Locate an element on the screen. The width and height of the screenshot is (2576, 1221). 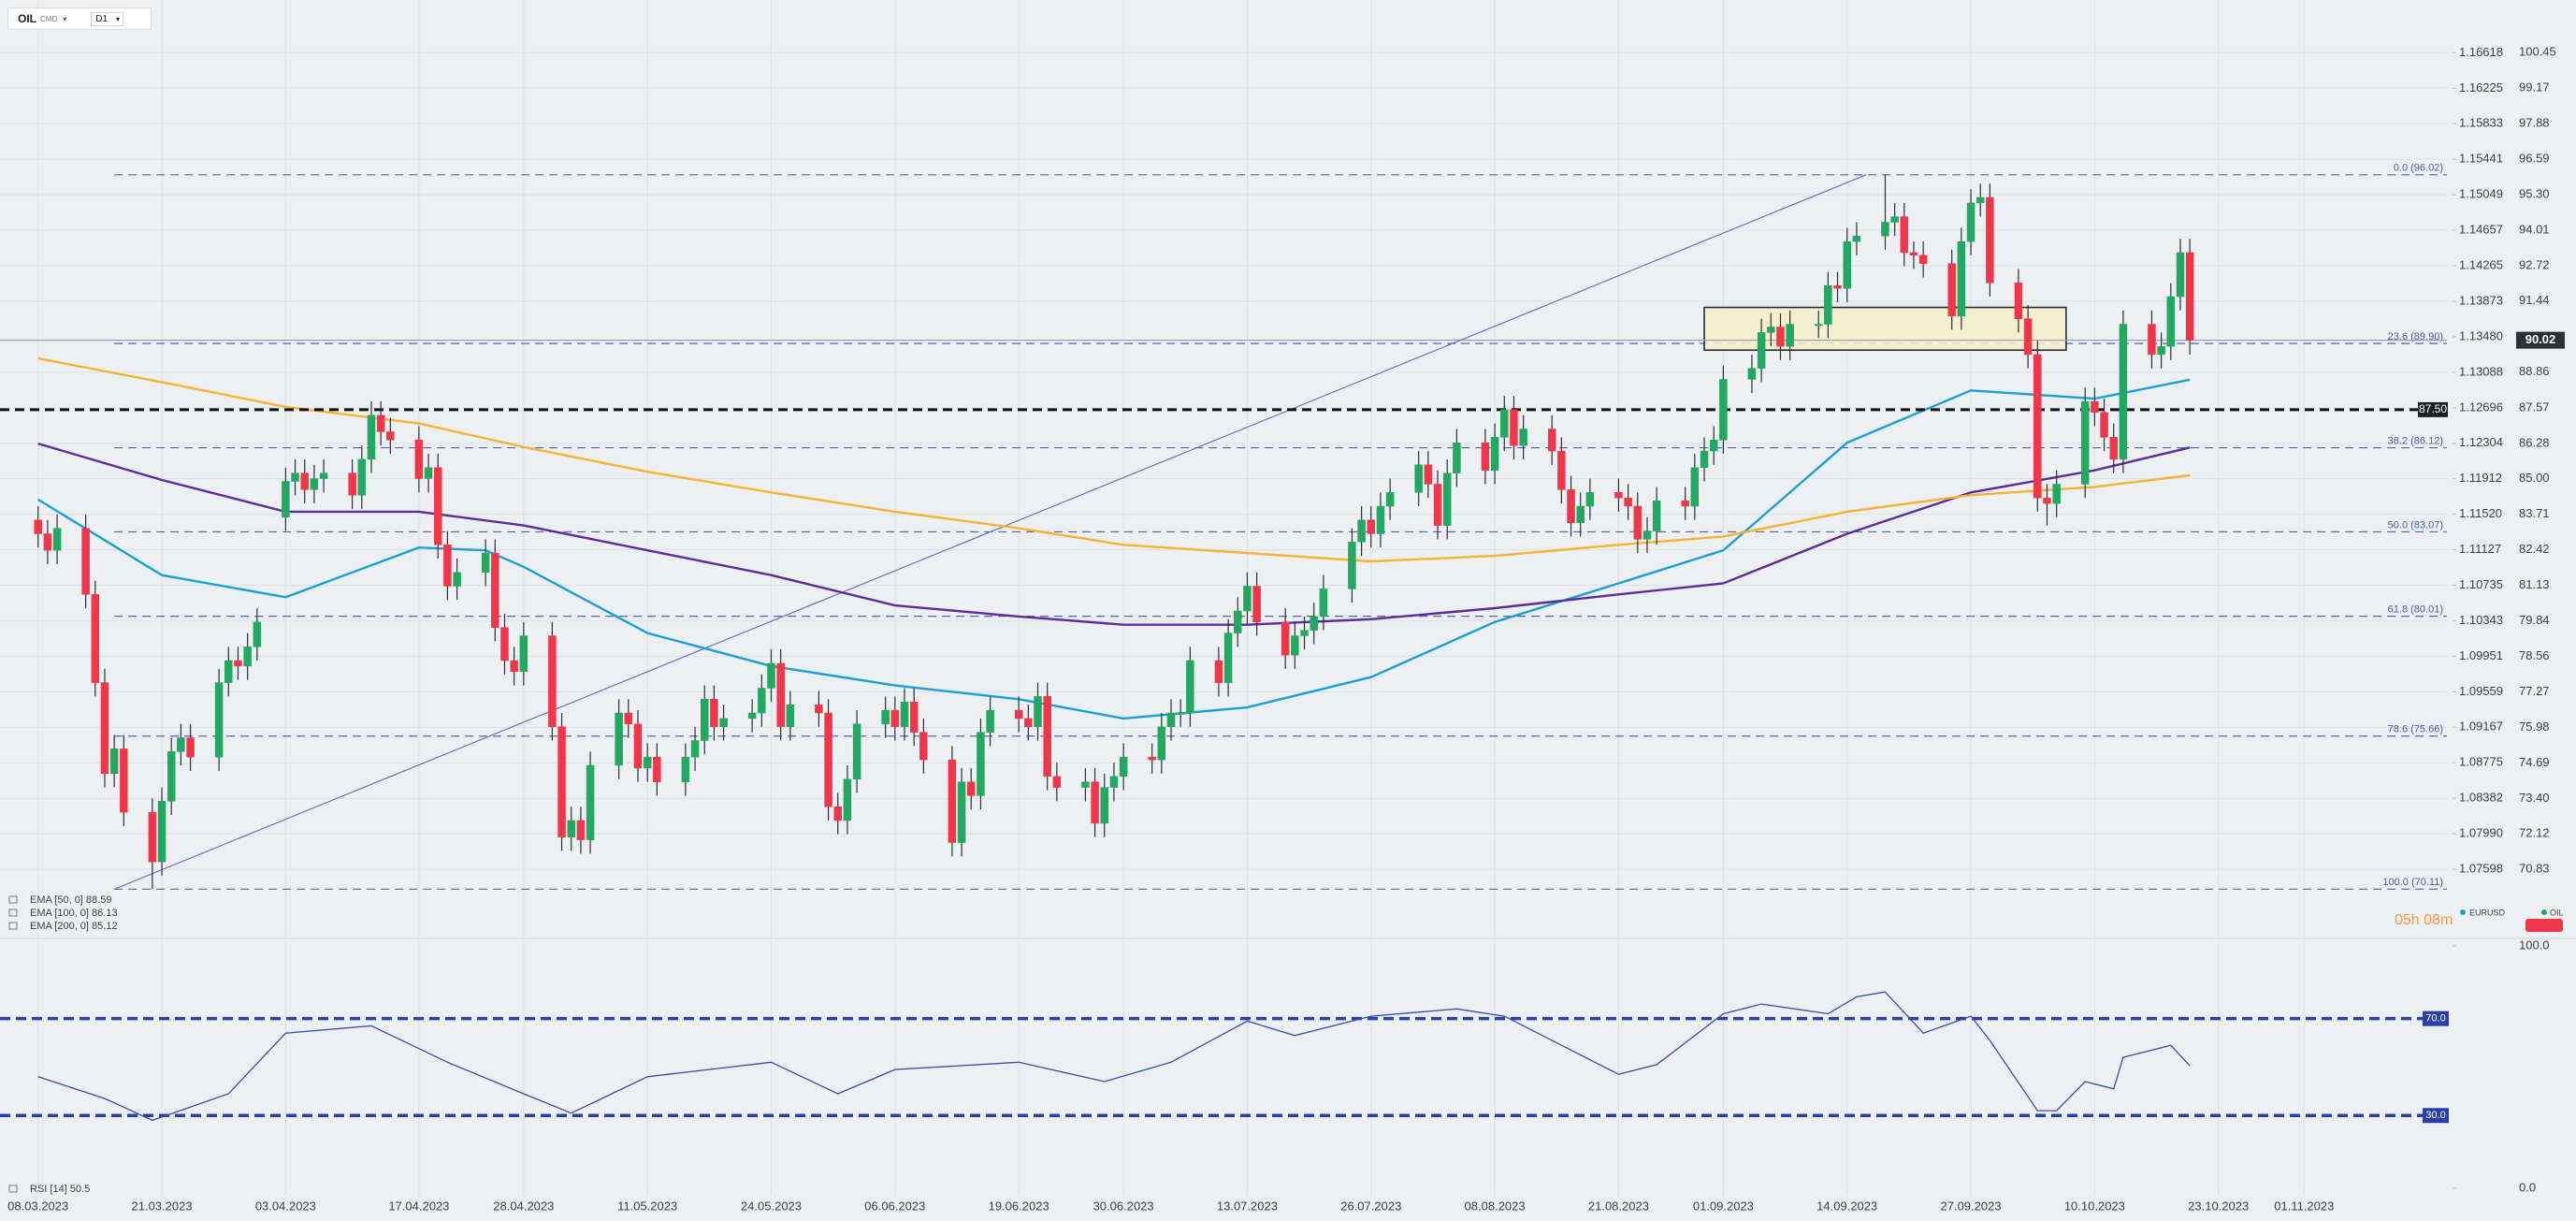
y2-tick-label: 1.12304 is located at coordinates (2481, 442).